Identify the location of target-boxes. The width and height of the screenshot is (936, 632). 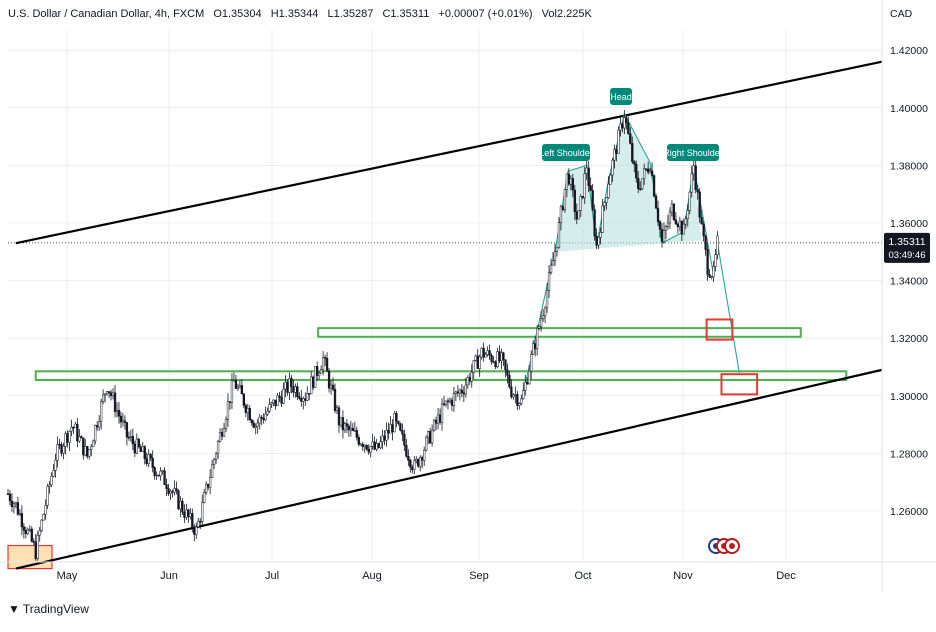
(732, 357).